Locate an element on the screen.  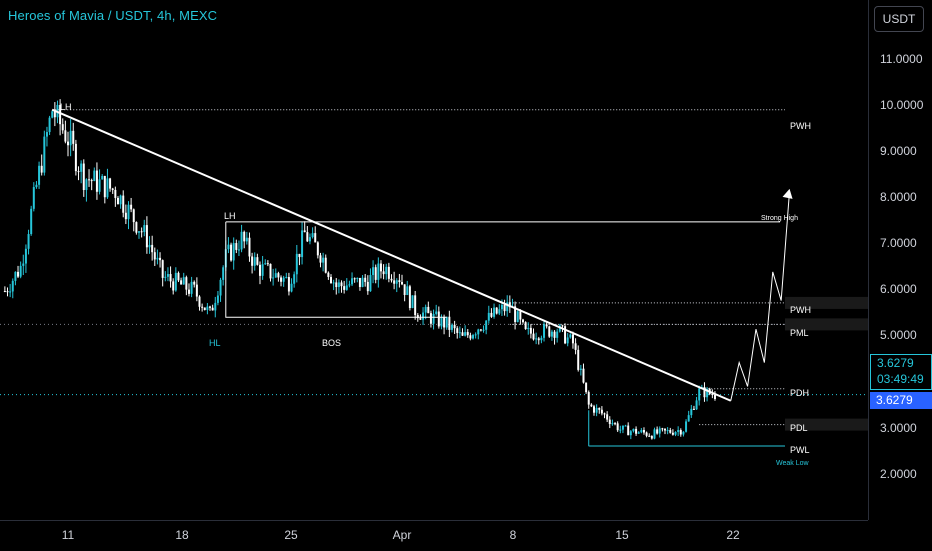
time-tick-apr: Apr is located at coordinates (402, 535).